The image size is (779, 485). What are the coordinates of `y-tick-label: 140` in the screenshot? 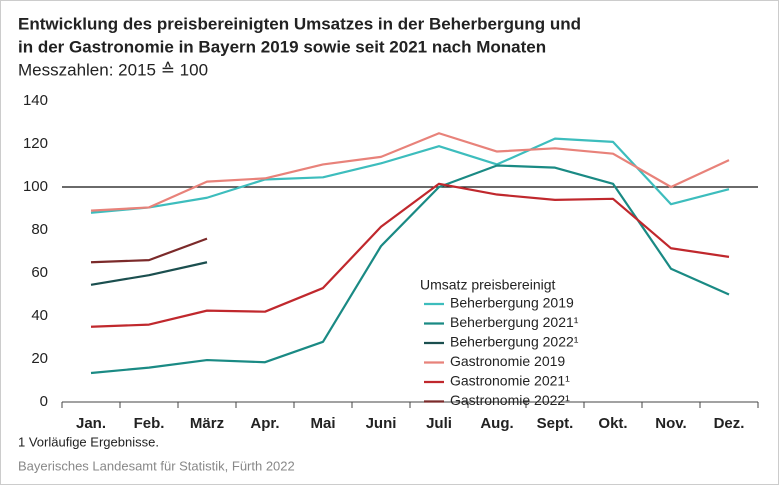 It's located at (35, 100).